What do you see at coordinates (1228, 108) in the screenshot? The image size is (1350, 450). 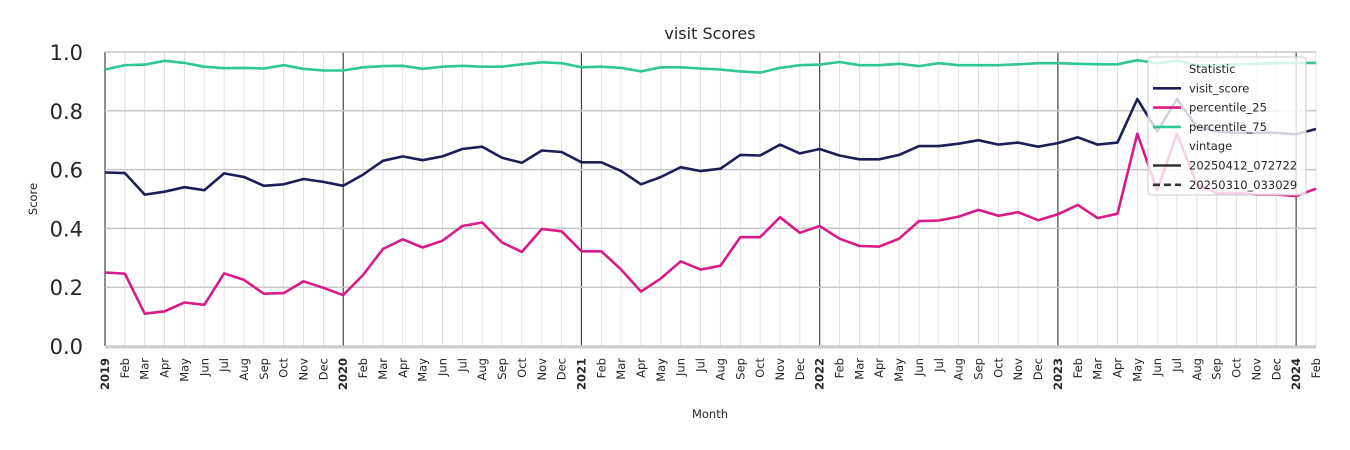 I see `legend-item-label: percentile_25` at bounding box center [1228, 108].